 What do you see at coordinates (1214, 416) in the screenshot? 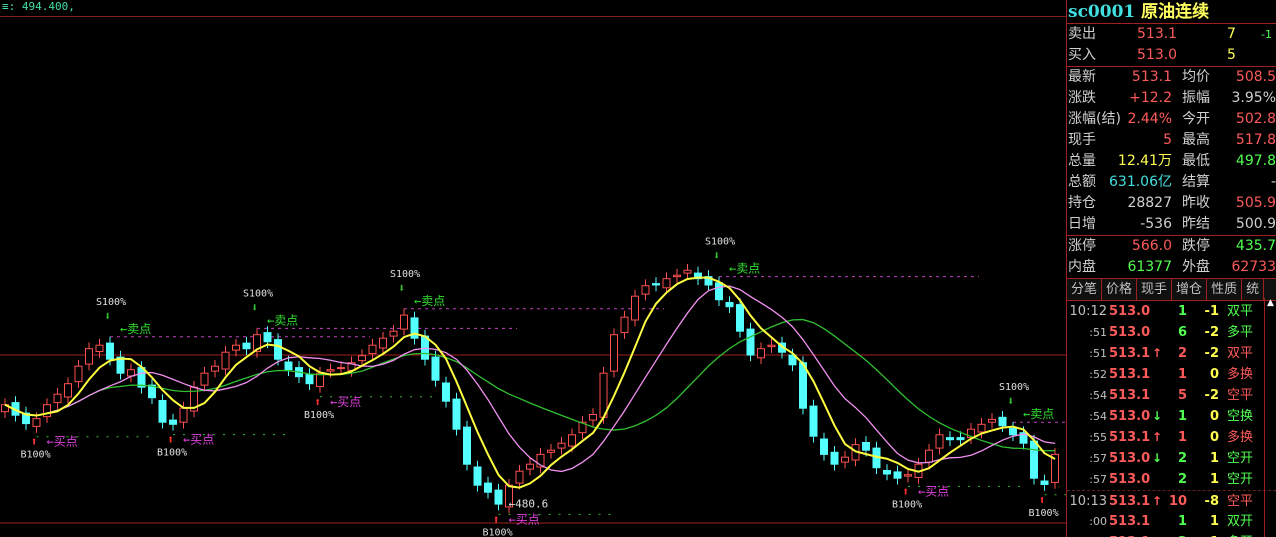
I see `tick-oi-change: 0` at bounding box center [1214, 416].